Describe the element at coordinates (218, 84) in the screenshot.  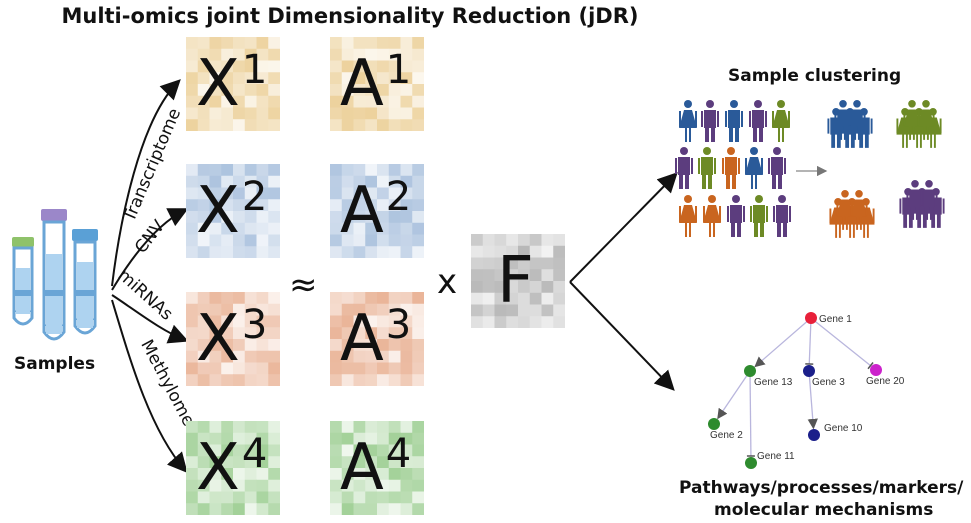
I see `matrix-x1-letter: X` at that location.